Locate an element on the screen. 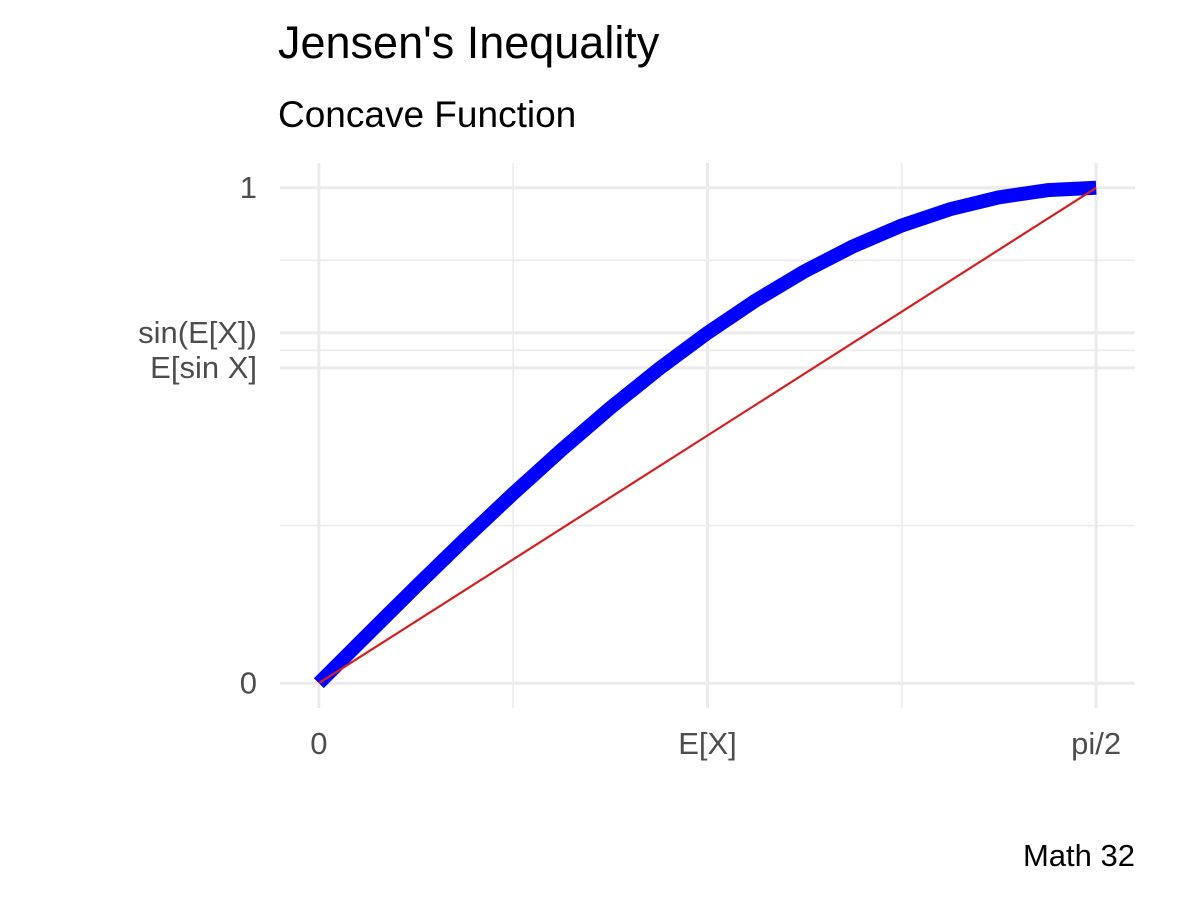 The height and width of the screenshot is (900, 1200). y-tick-label: 1 is located at coordinates (248, 187).